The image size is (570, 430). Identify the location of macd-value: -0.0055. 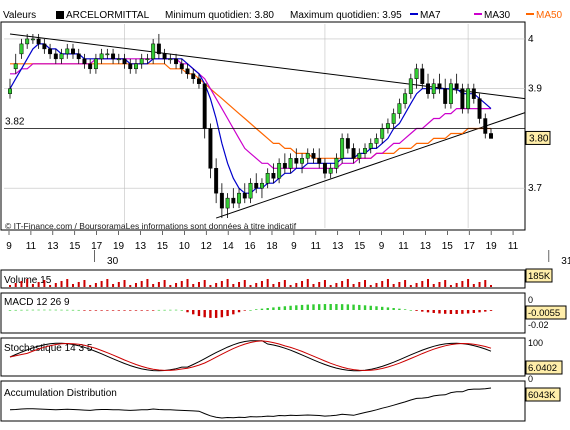
(544, 313).